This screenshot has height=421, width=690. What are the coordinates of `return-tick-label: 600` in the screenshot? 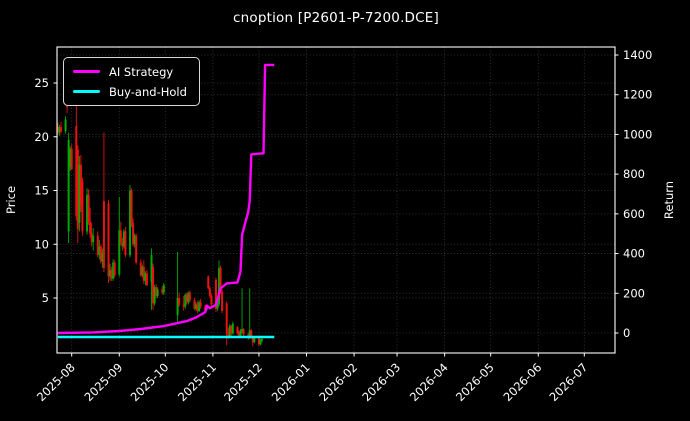 It's located at (634, 214).